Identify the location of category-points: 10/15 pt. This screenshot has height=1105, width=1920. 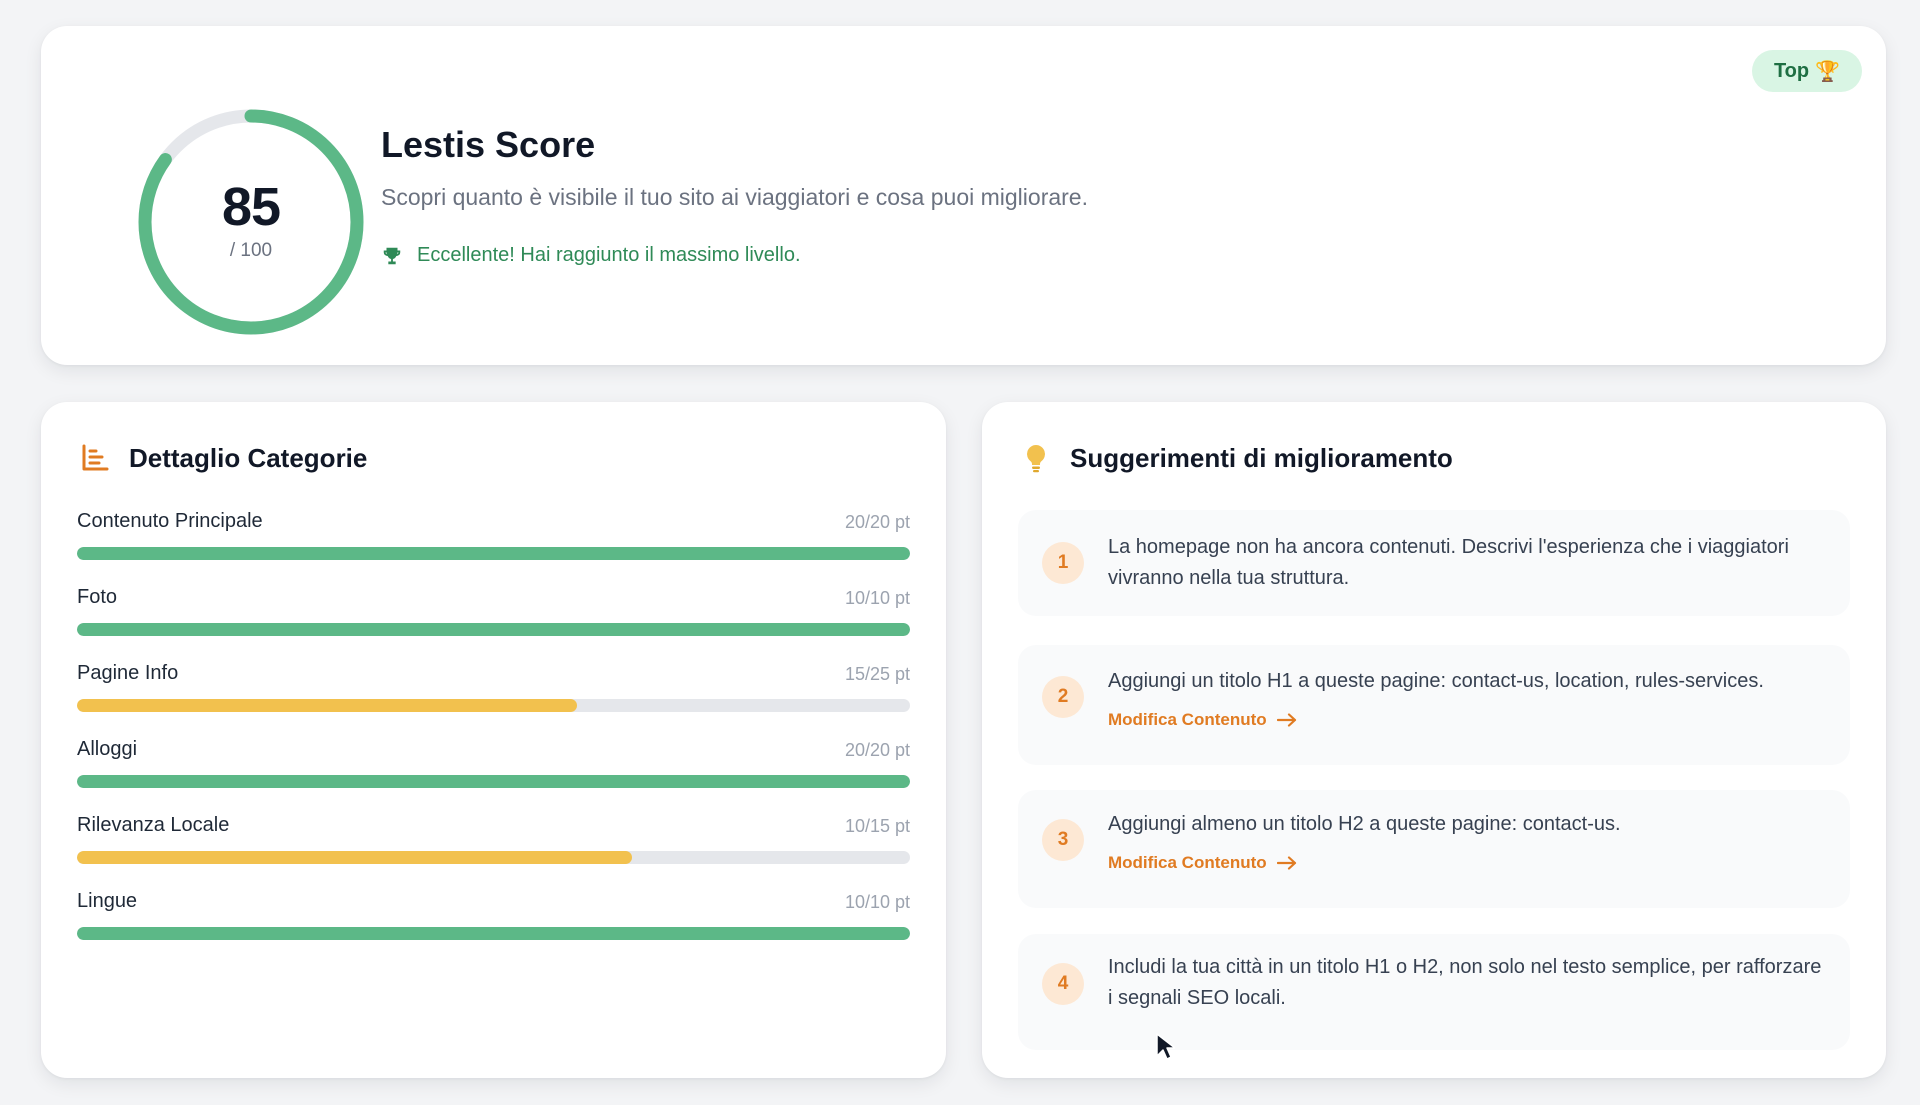
(877, 826).